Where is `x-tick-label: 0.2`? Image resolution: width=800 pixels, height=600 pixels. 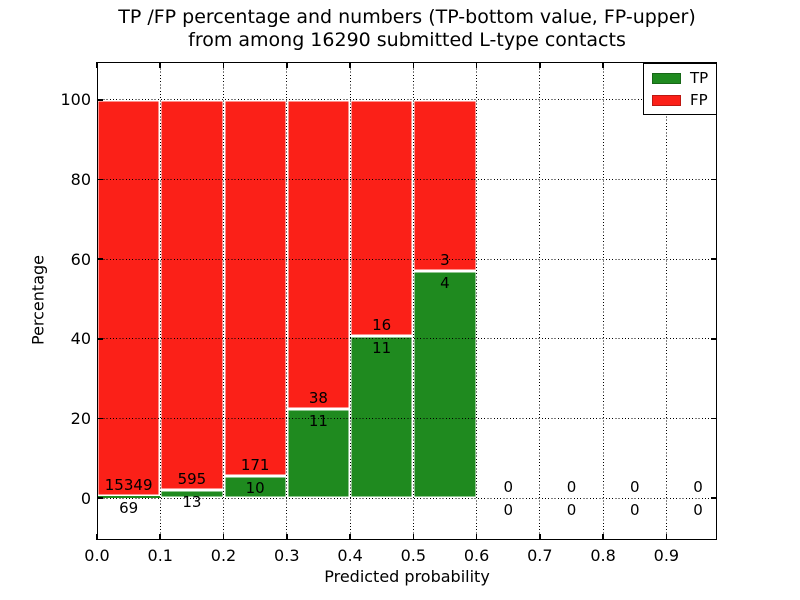
x-tick-label: 0.2 is located at coordinates (223, 555).